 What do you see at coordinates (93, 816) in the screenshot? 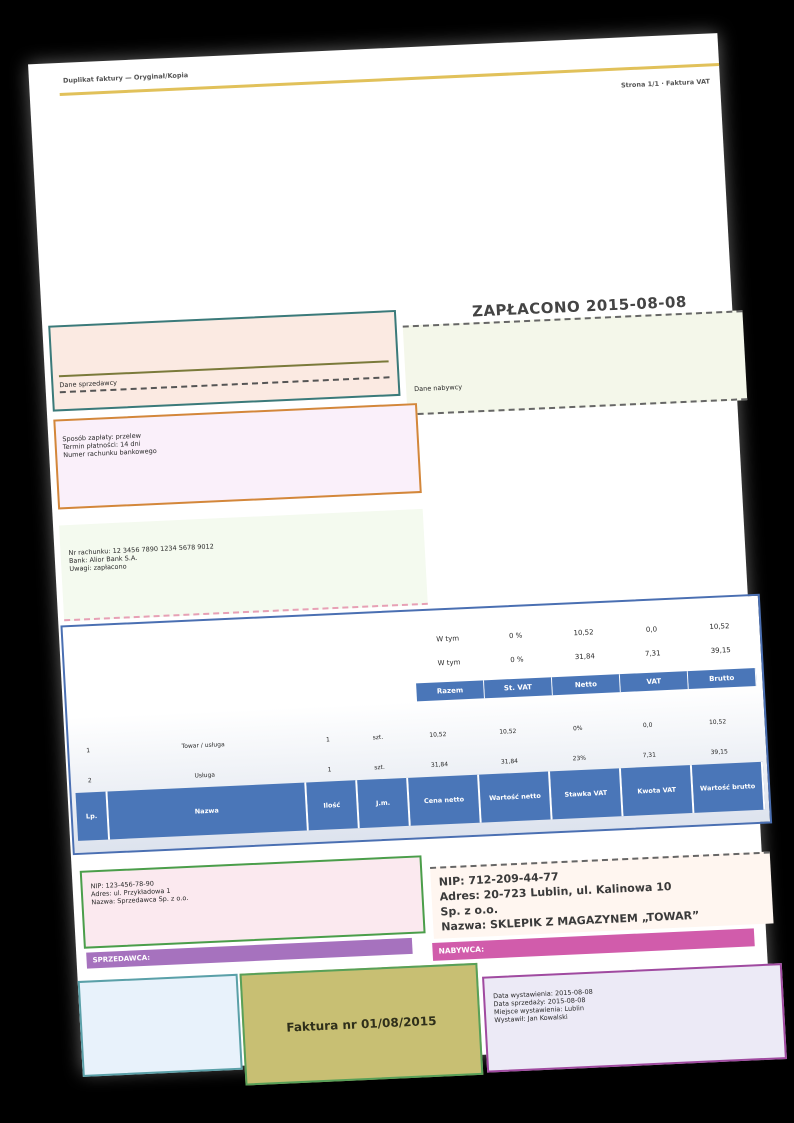
I see `col-header: Lp.` at bounding box center [93, 816].